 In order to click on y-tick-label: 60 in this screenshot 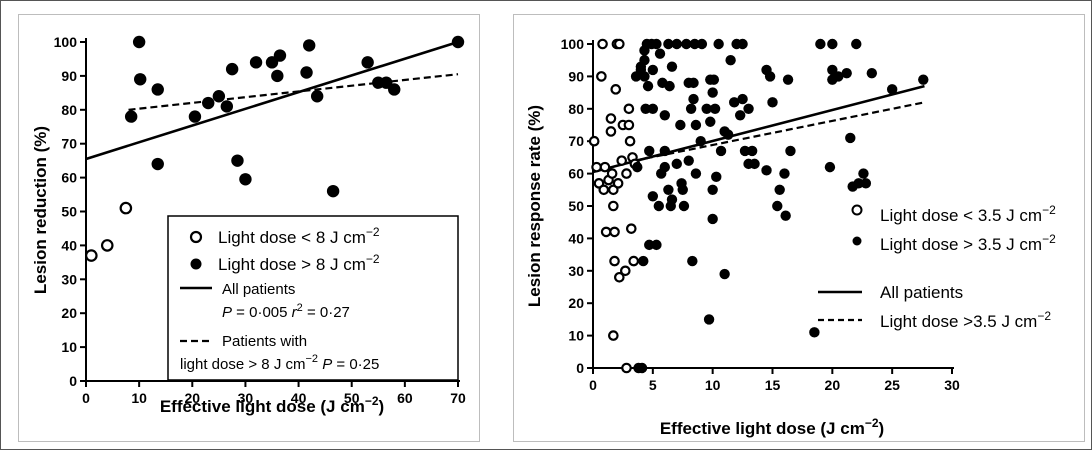, I will do `click(576, 174)`.